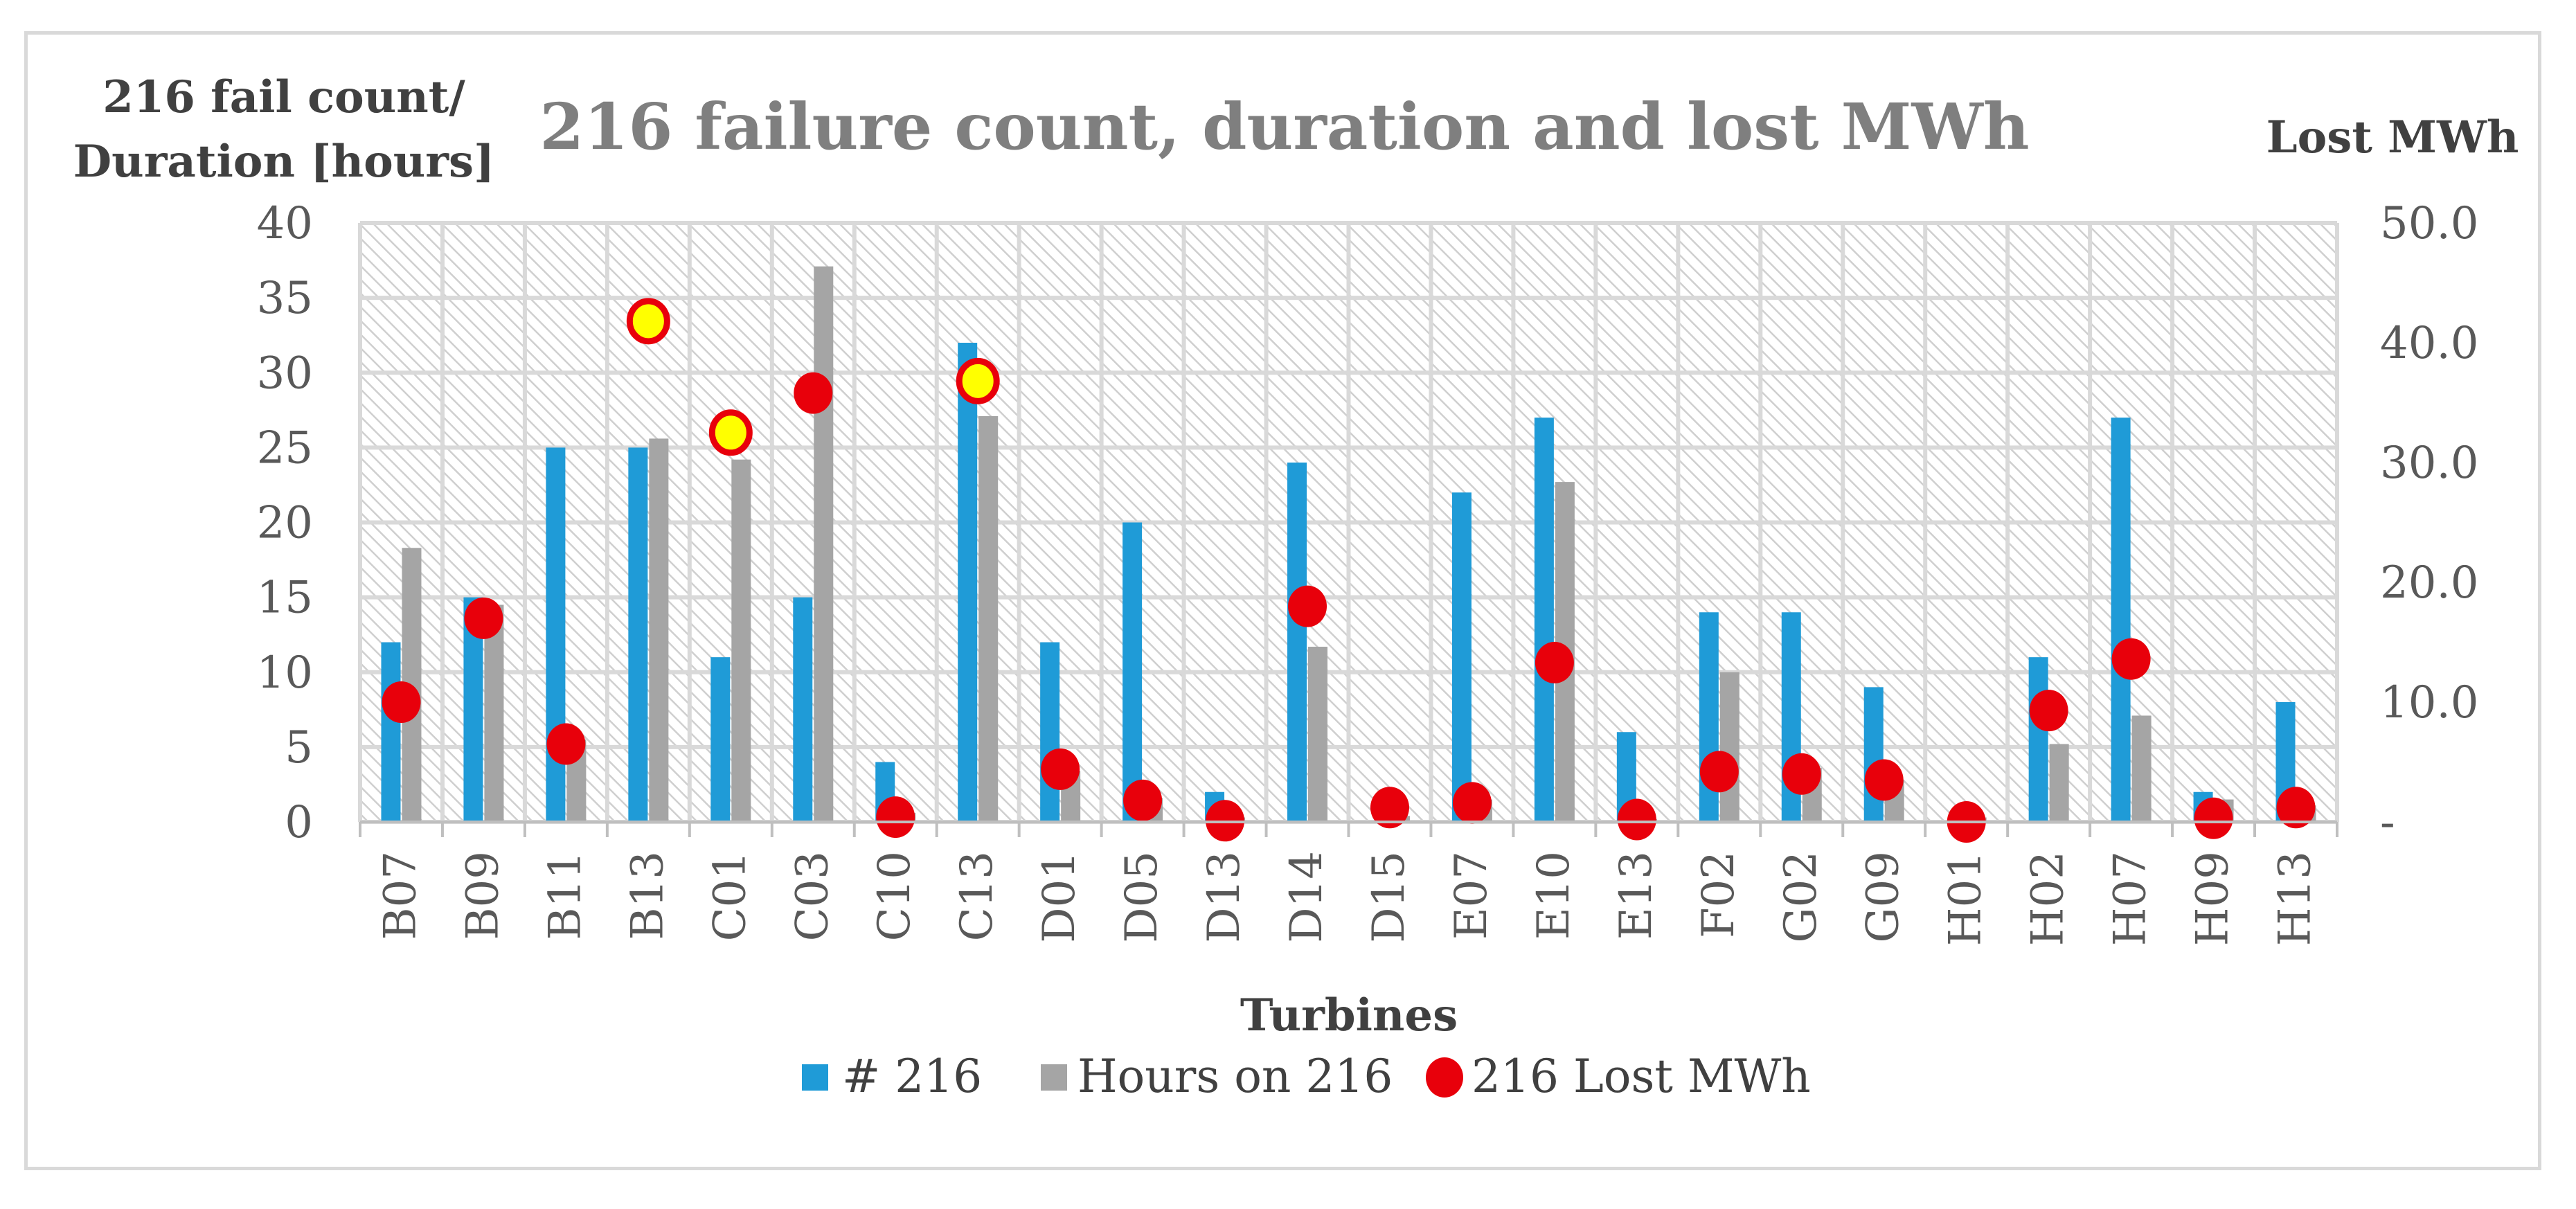  Describe the element at coordinates (285, 223) in the screenshot. I see `left-tick-label: 40` at that location.